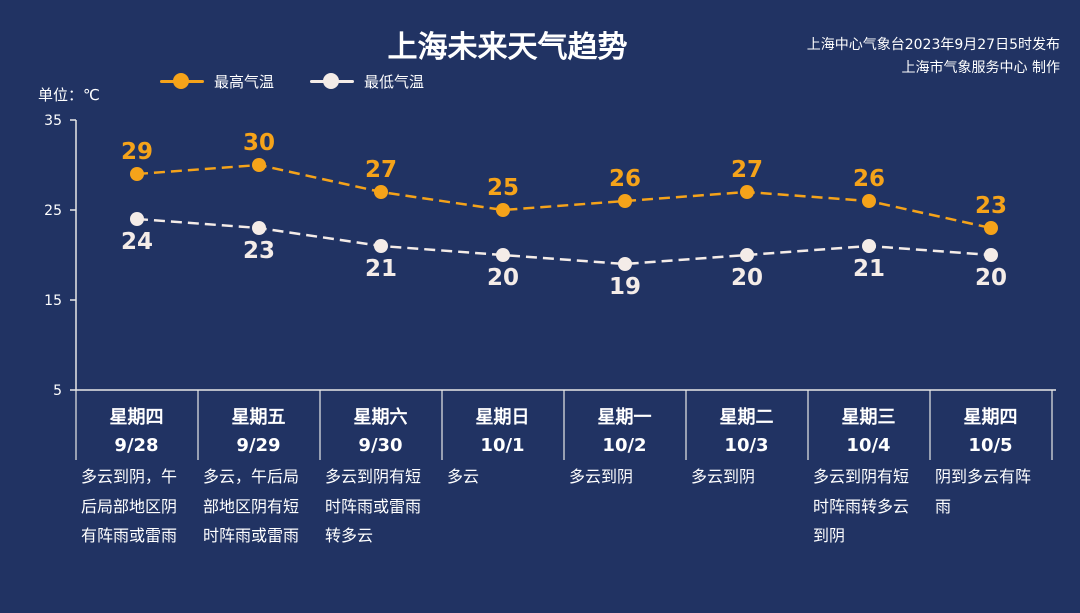  I want to click on data-label-high: 25, so click(503, 188).